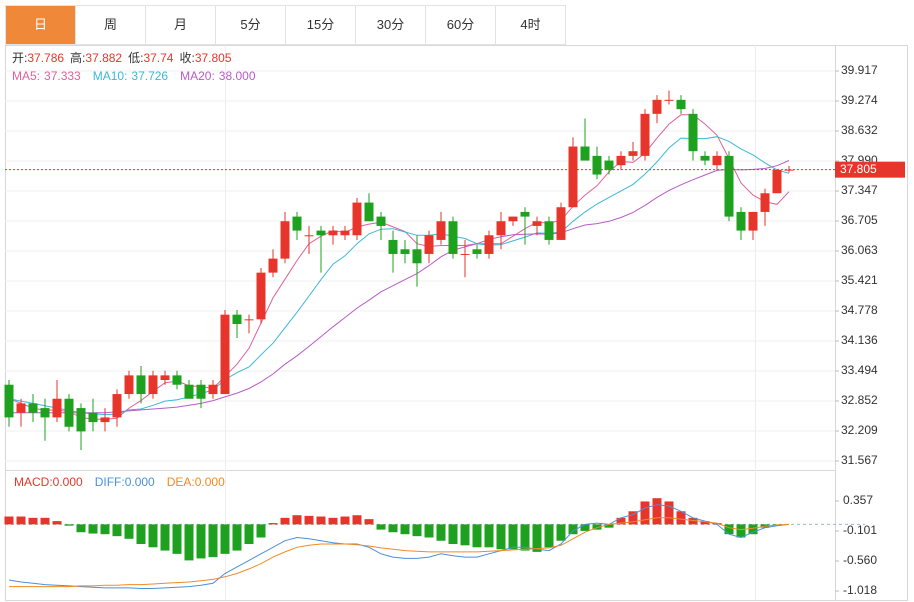 Image resolution: width=914 pixels, height=602 pixels. Describe the element at coordinates (859, 70) in the screenshot. I see `y-tick-label: 39.917` at that location.